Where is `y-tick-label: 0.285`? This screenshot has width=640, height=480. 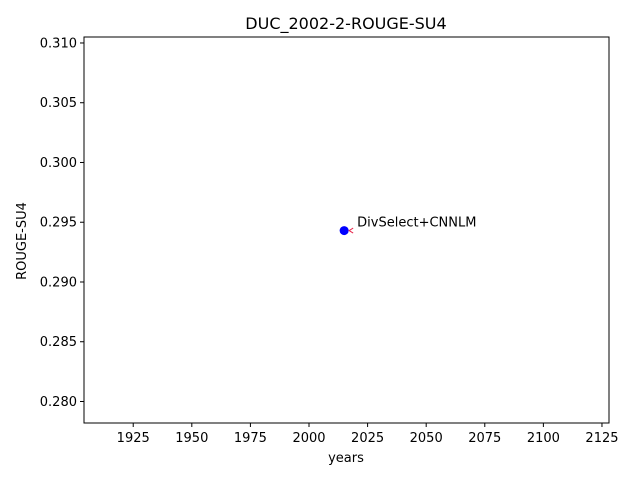
y-tick-label: 0.285 is located at coordinates (58, 342).